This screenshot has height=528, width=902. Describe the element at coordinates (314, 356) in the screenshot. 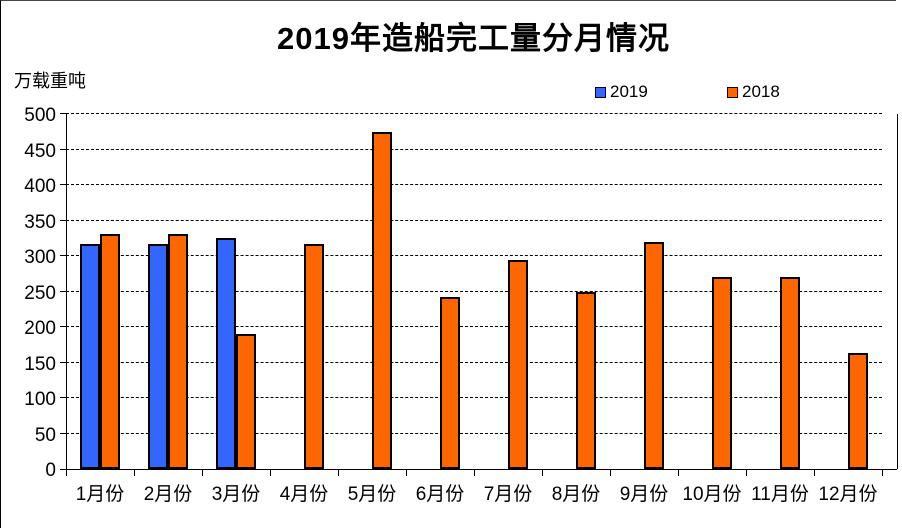

I see `bar-2018-4月份` at that location.